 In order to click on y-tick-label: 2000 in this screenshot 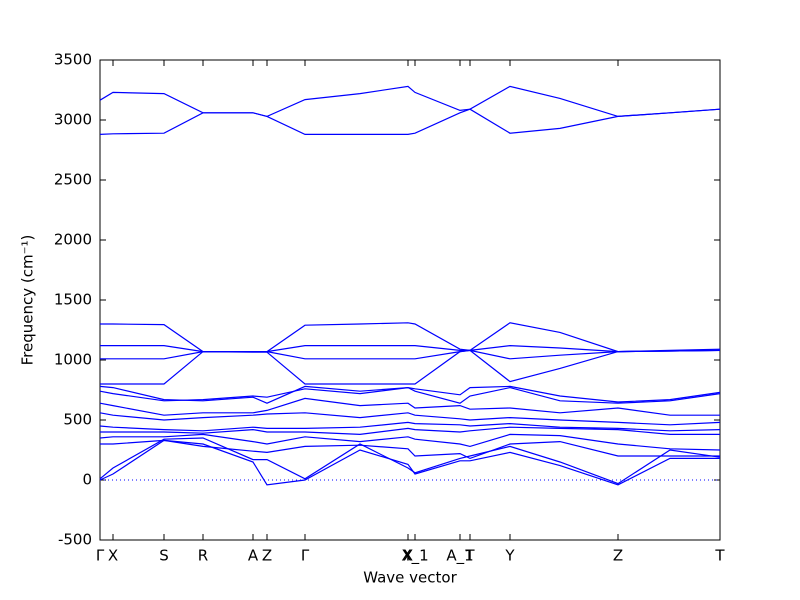, I will do `click(73, 240)`.